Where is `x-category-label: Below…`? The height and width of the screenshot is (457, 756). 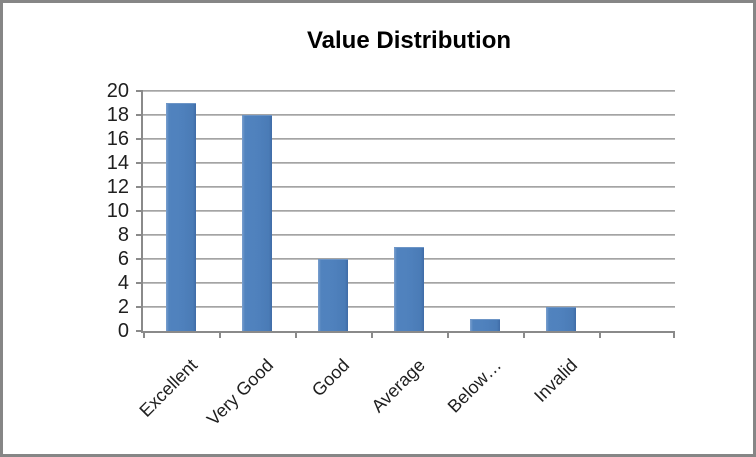 x-category-label: Below… is located at coordinates (474, 386).